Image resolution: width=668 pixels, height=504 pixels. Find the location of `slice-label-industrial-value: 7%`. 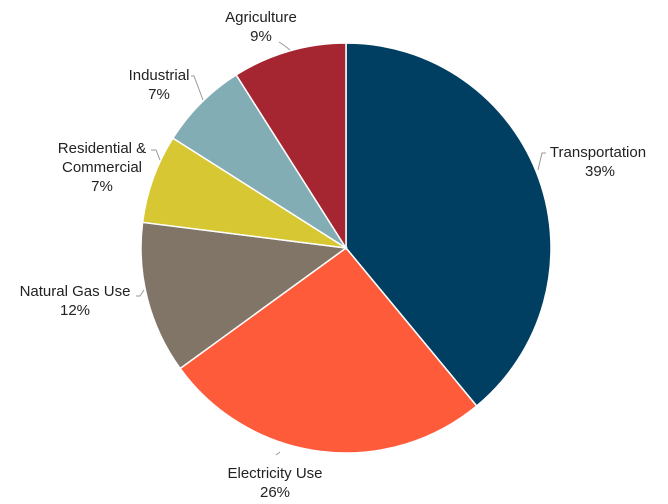

slice-label-industrial-value: 7% is located at coordinates (159, 94).